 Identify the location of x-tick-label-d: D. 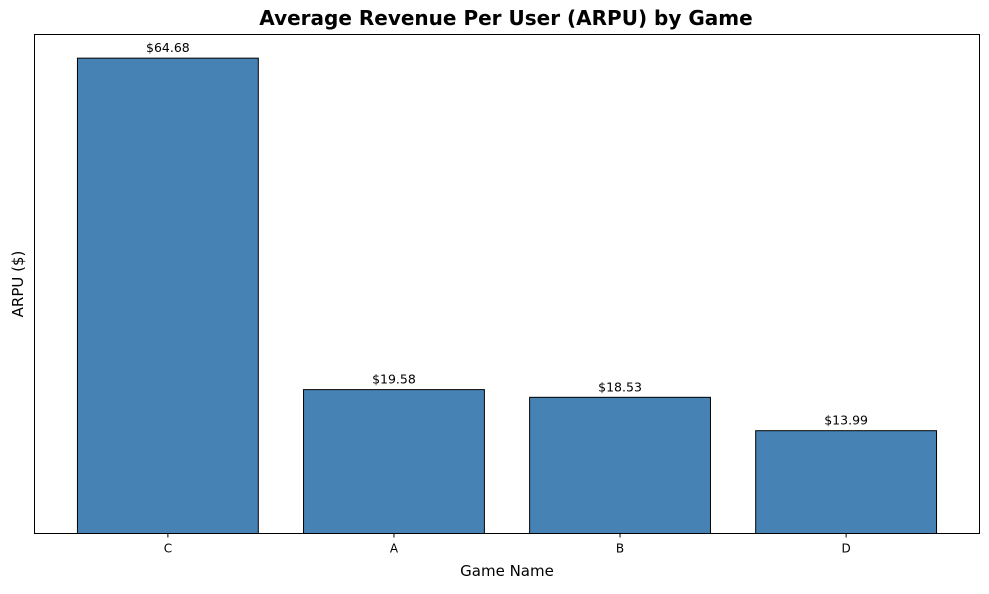
(845, 549).